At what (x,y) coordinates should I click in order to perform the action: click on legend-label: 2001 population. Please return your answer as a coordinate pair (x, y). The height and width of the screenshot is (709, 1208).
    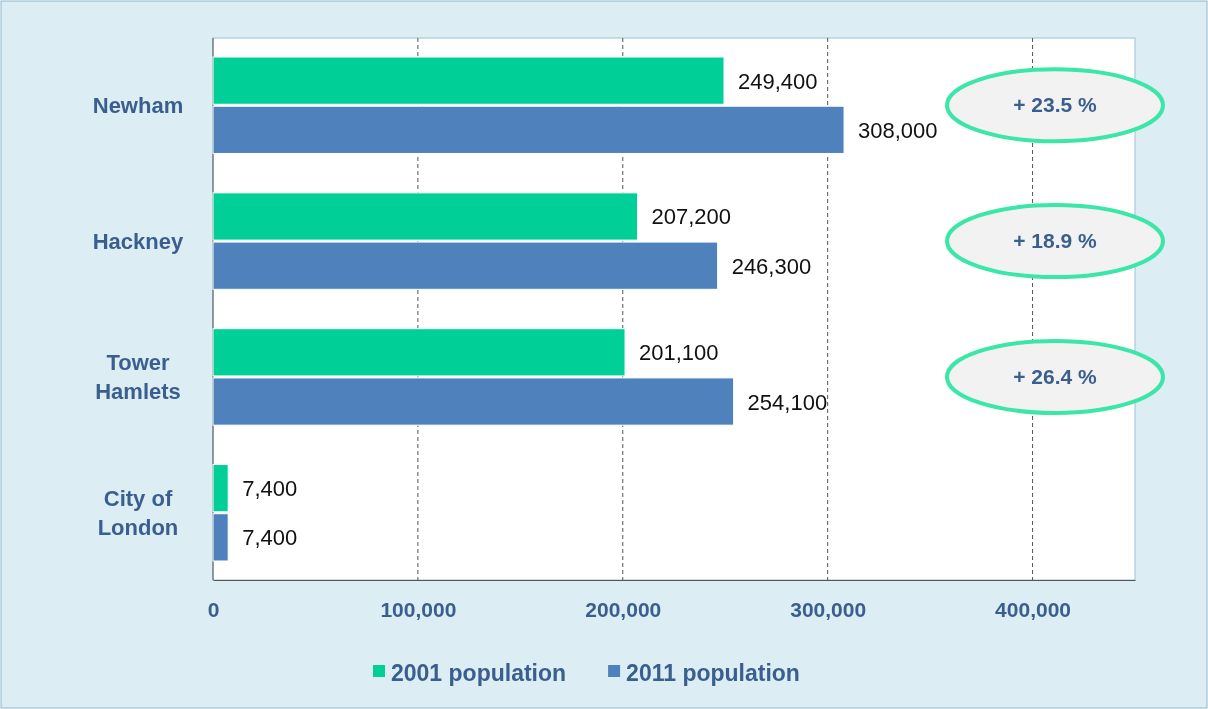
    Looking at the image, I should click on (479, 673).